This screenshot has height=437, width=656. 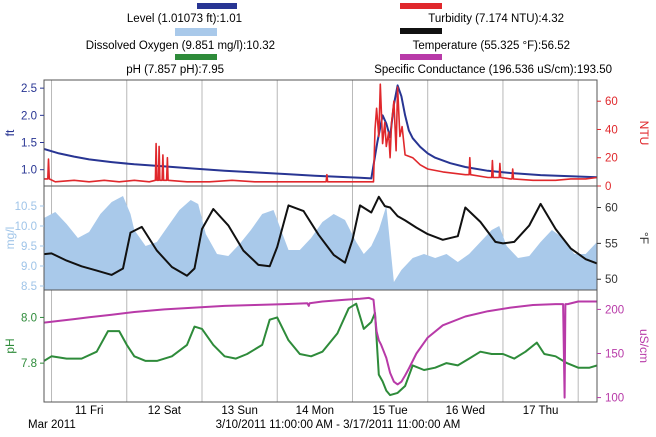 What do you see at coordinates (541, 411) in the screenshot?
I see `x-tick-label: 17 Thu` at bounding box center [541, 411].